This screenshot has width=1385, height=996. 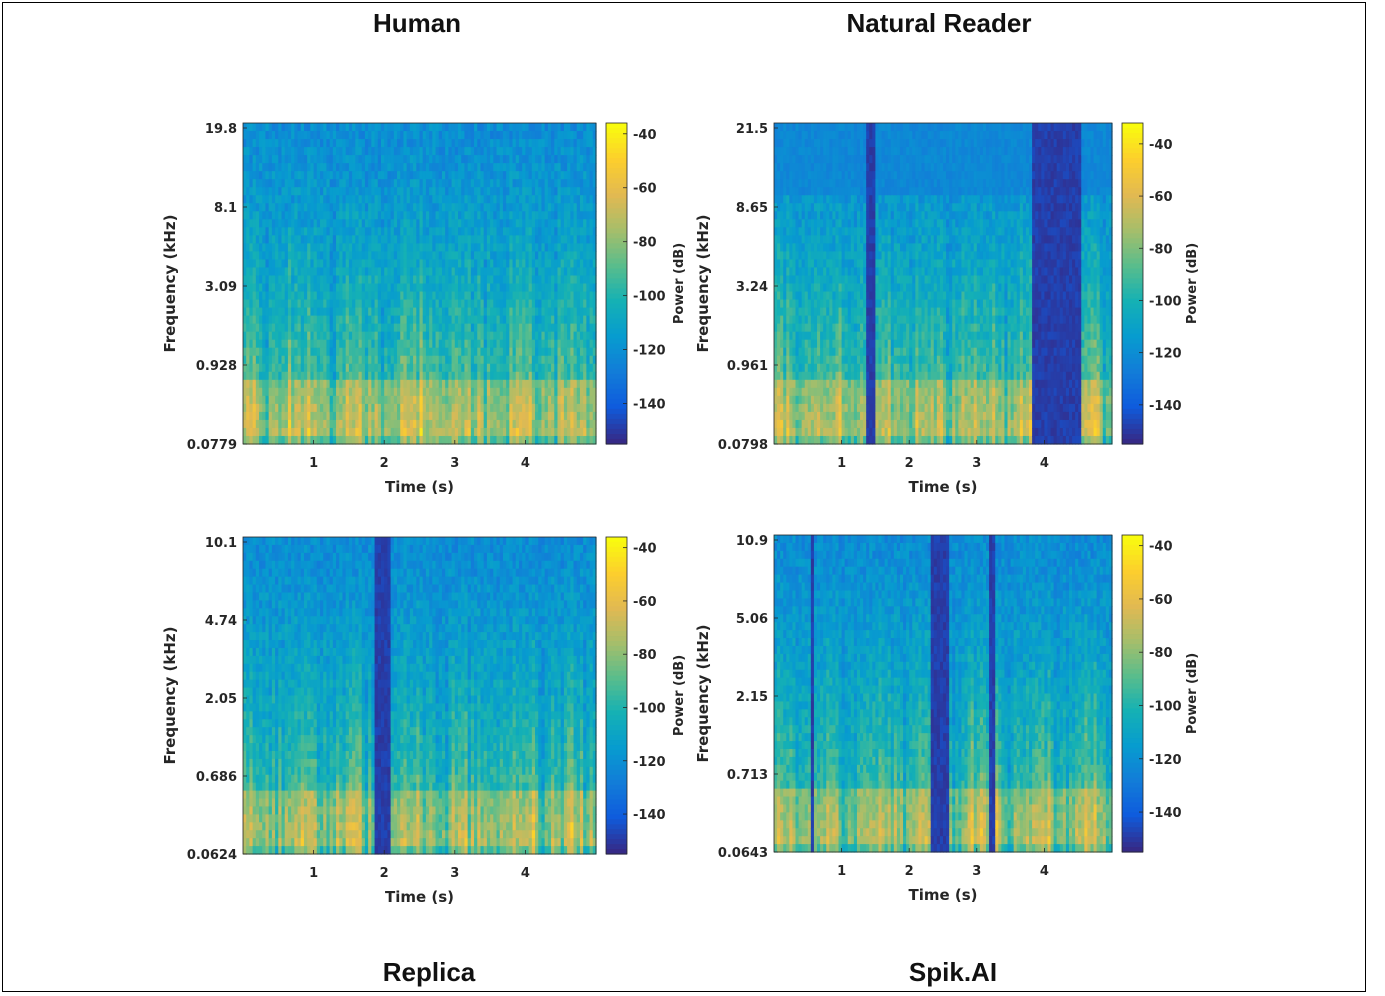 I want to click on human-y-tick-label: 3.09, so click(x=221, y=287).